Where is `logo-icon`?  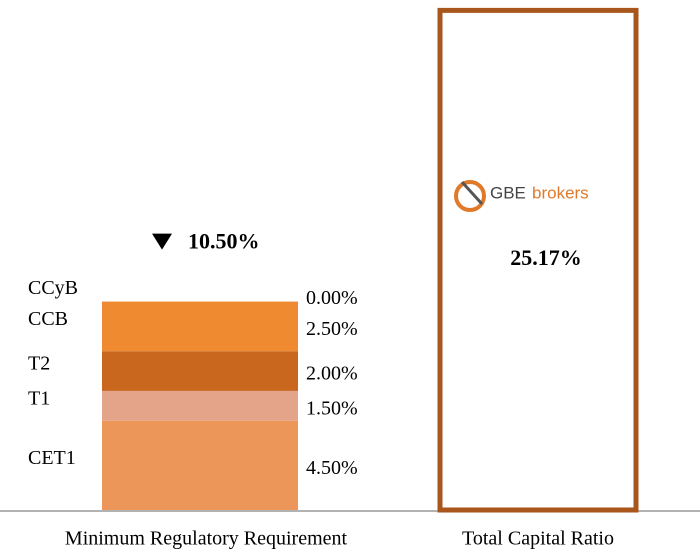 logo-icon is located at coordinates (470, 196).